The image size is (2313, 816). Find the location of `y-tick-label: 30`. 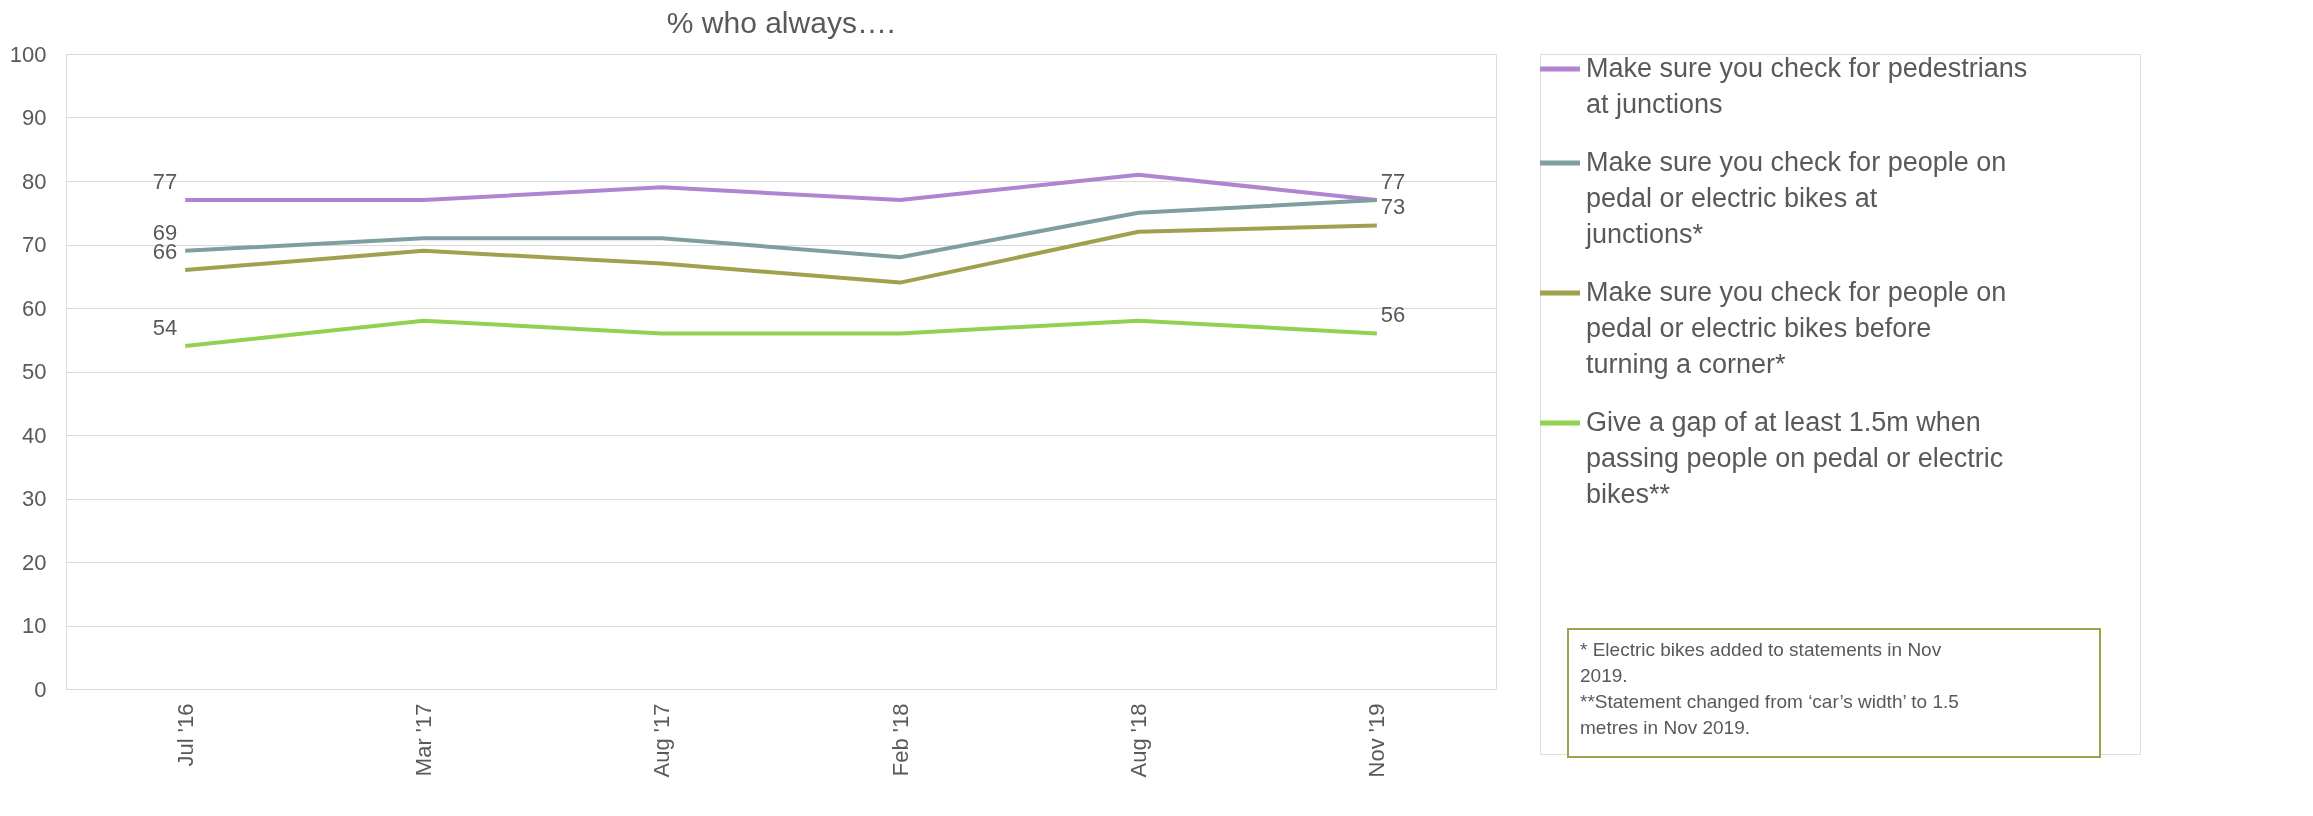

y-tick-label: 30 is located at coordinates (34, 498).